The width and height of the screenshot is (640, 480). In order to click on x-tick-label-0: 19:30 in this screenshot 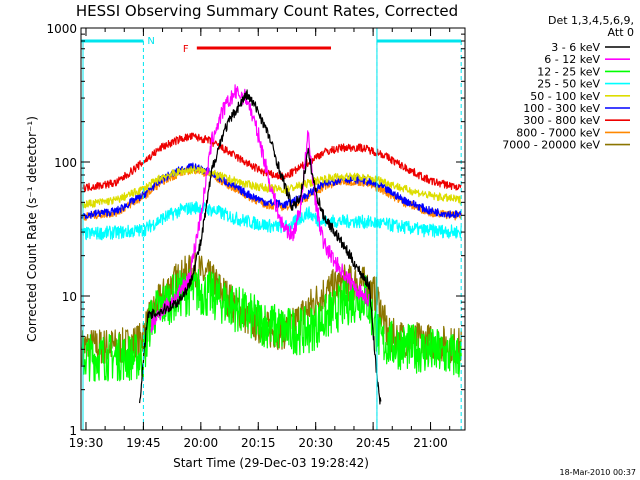, I will do `click(86, 443)`.